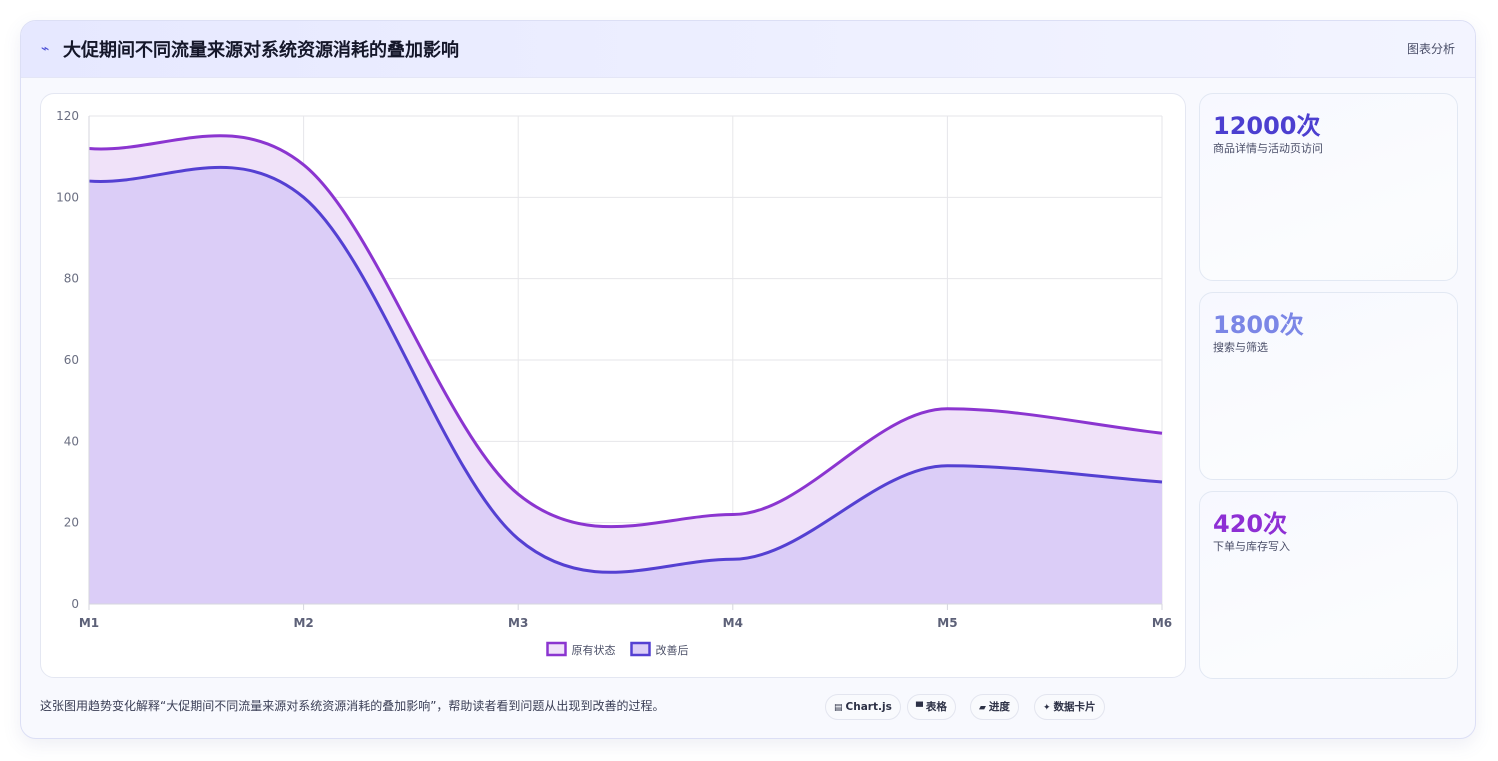 The image size is (1498, 761). I want to click on chip-data-card: ✦ 数据卡片, so click(1069, 707).